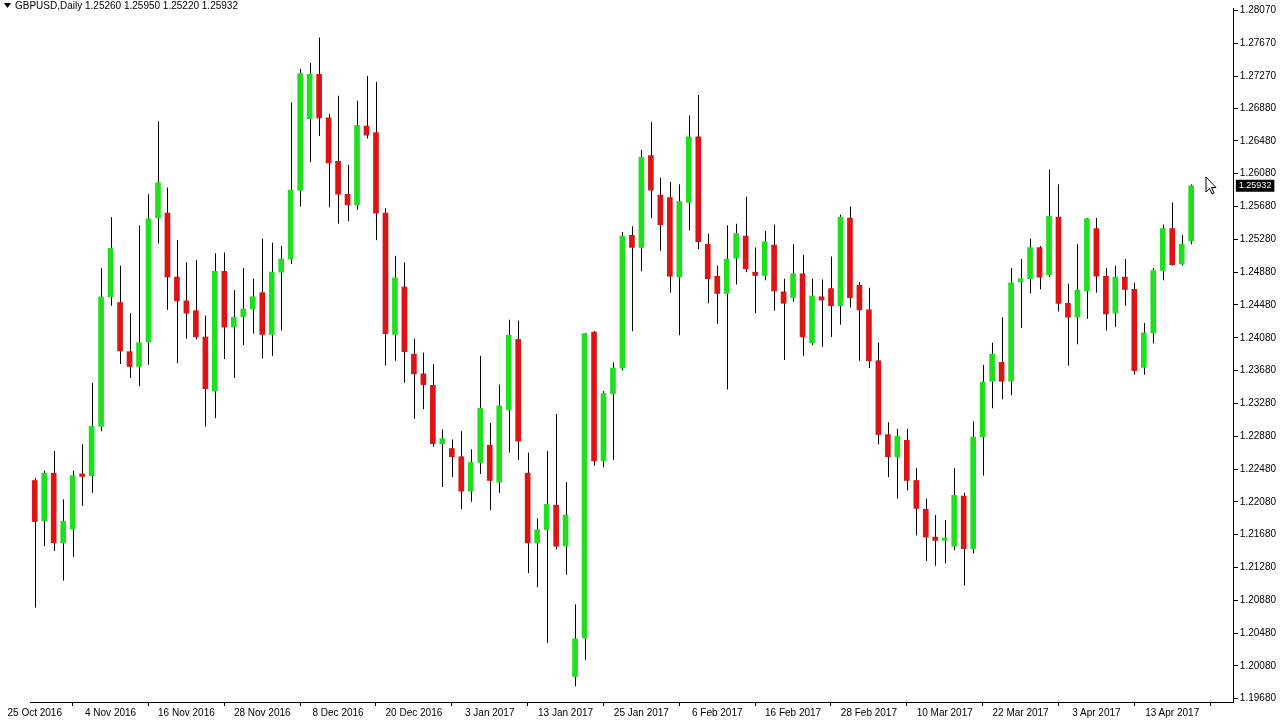 This screenshot has height=720, width=1280. I want to click on x-tick-label: 25 Oct 2016, so click(35, 712).